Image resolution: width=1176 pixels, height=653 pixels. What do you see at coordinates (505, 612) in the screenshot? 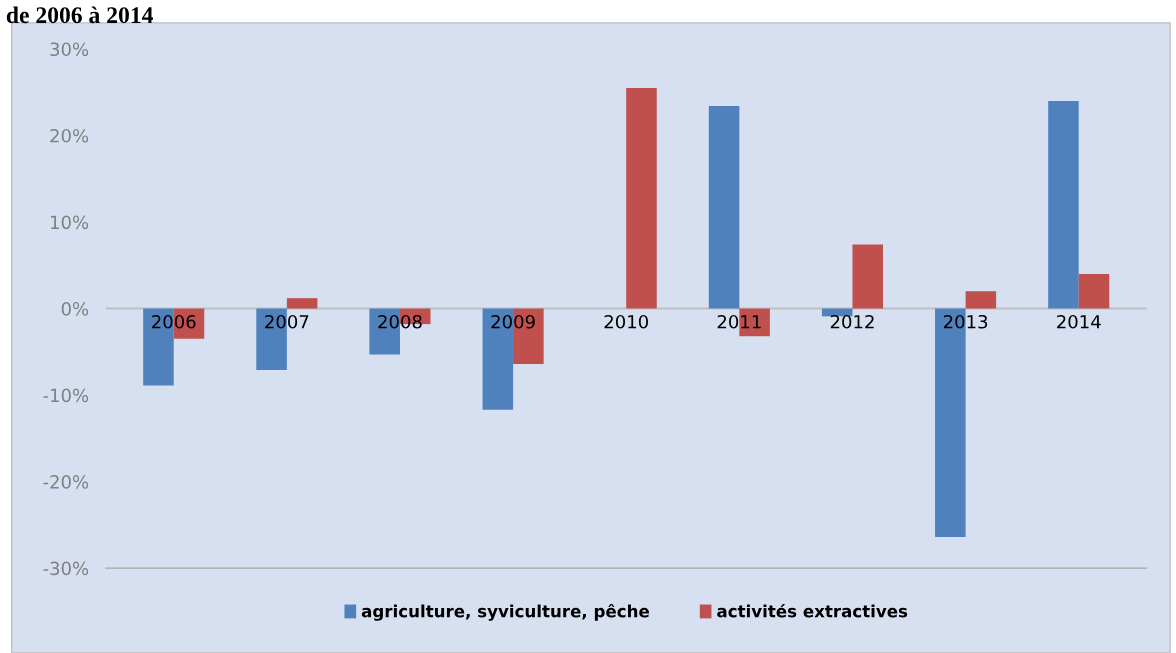
I see `legend-label: agriculture, syviculture, pêche` at bounding box center [505, 612].